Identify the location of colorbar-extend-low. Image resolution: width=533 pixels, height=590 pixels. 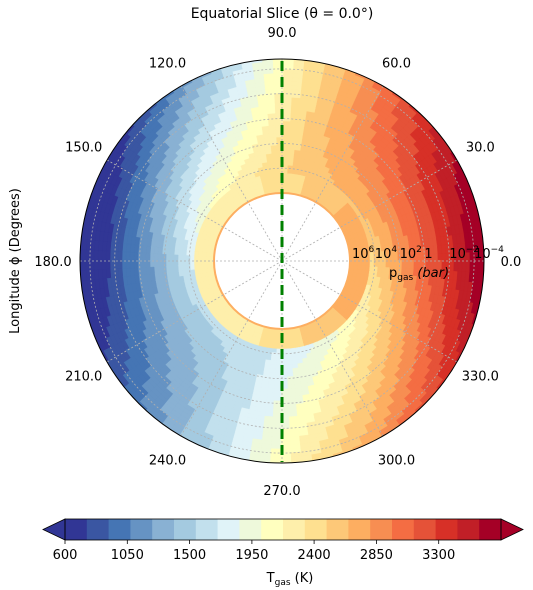
(54, 529).